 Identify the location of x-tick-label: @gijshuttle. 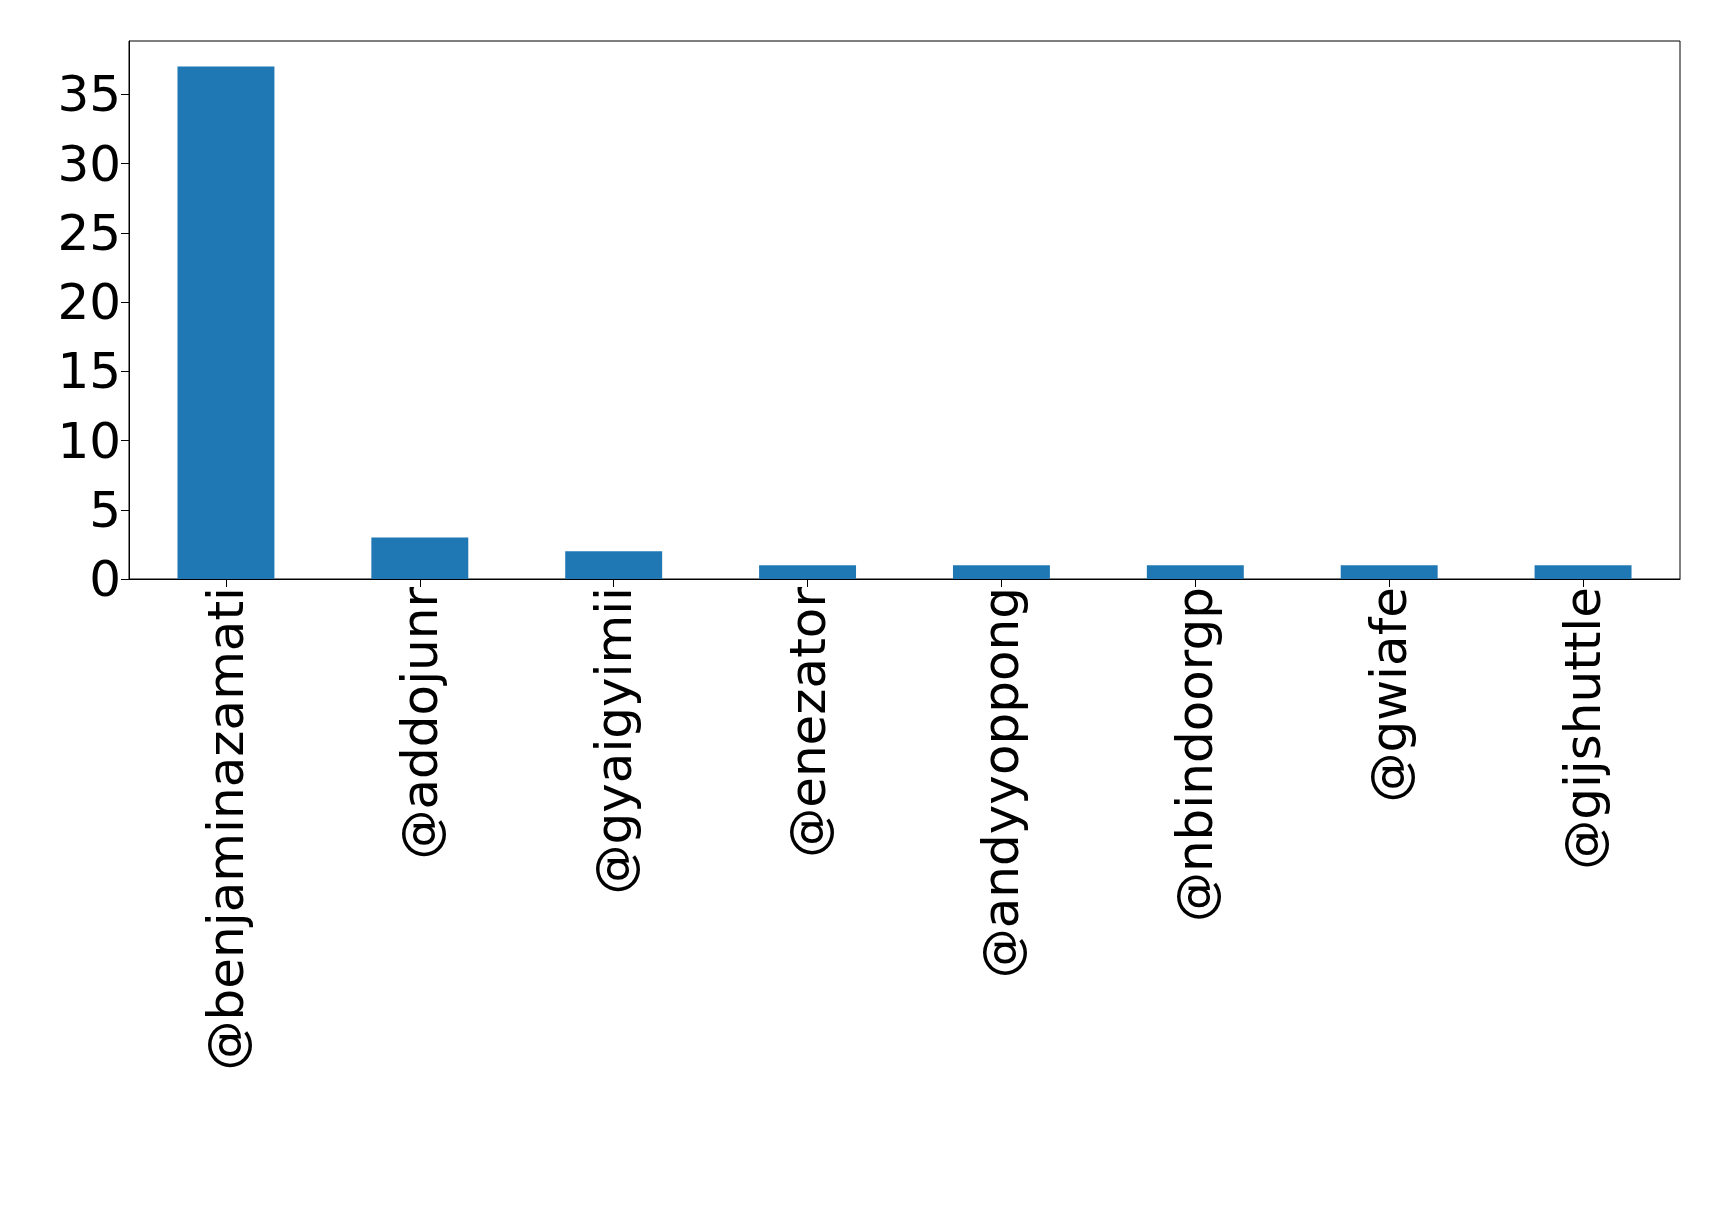
(1583, 728).